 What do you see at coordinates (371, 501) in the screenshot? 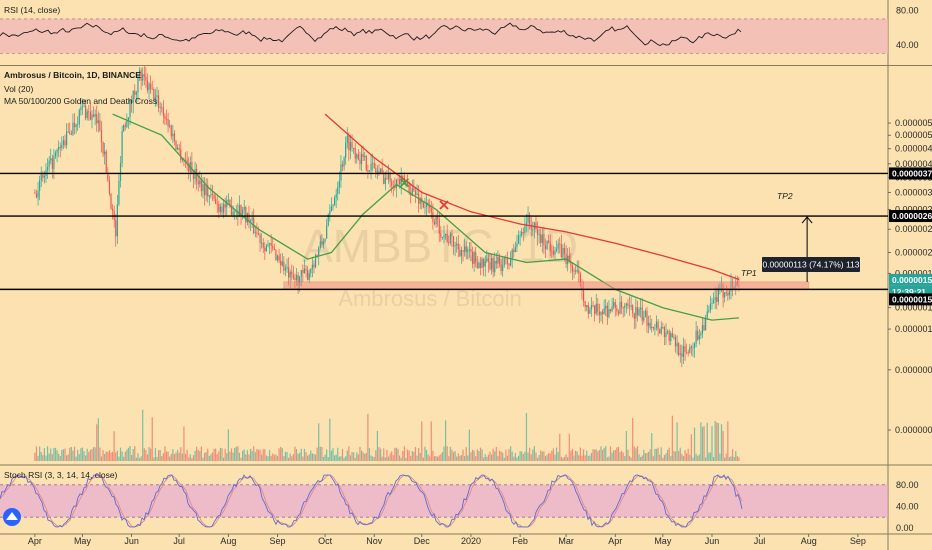
I see `stoch-k-line` at bounding box center [371, 501].